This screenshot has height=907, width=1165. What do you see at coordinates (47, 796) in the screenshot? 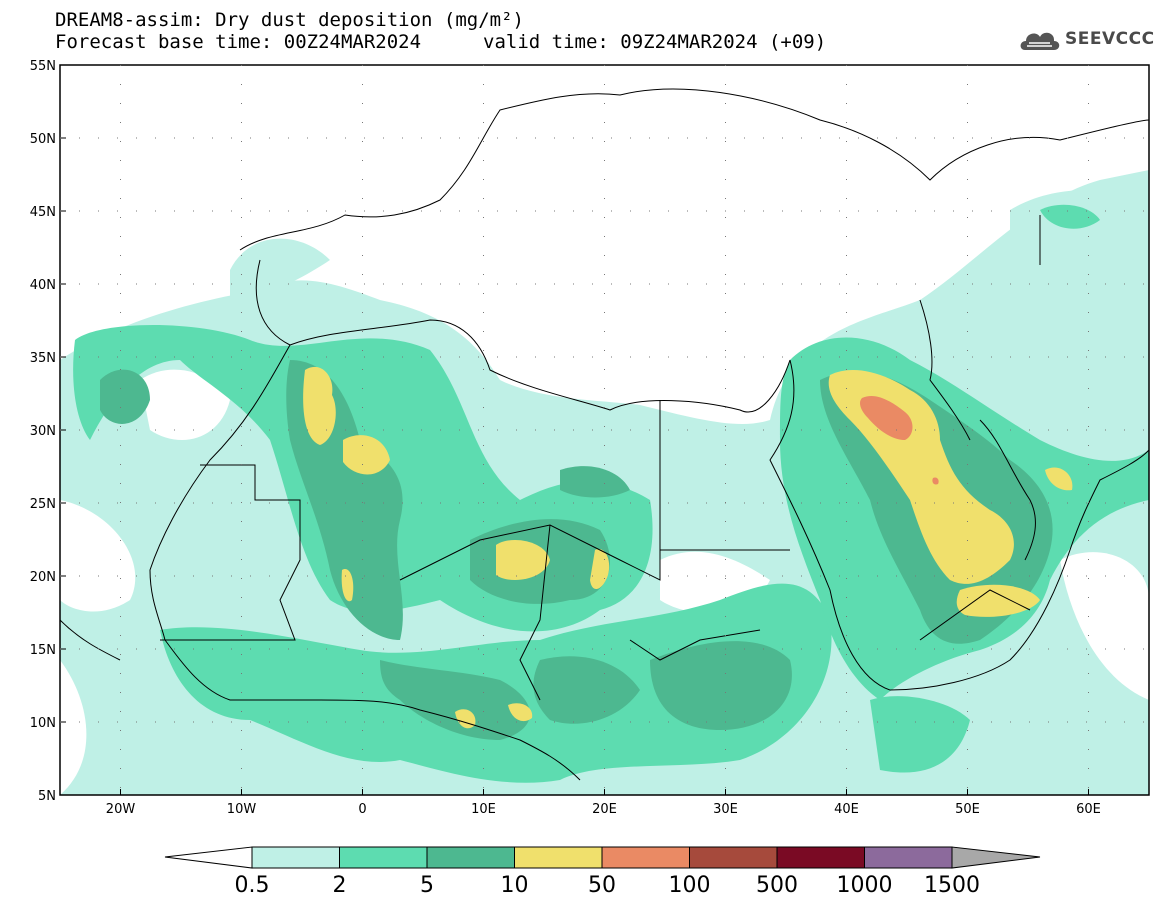
I see `lat-label-5n: 5N` at bounding box center [47, 796].